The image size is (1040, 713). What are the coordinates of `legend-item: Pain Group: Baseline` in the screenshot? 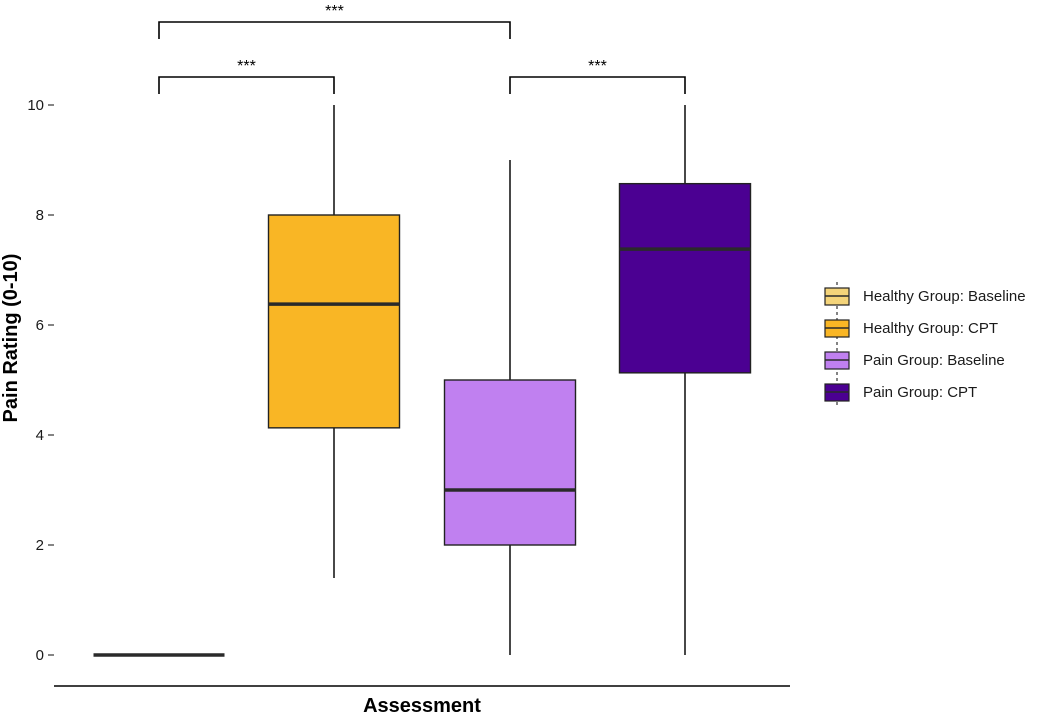 It's located at (914, 360).